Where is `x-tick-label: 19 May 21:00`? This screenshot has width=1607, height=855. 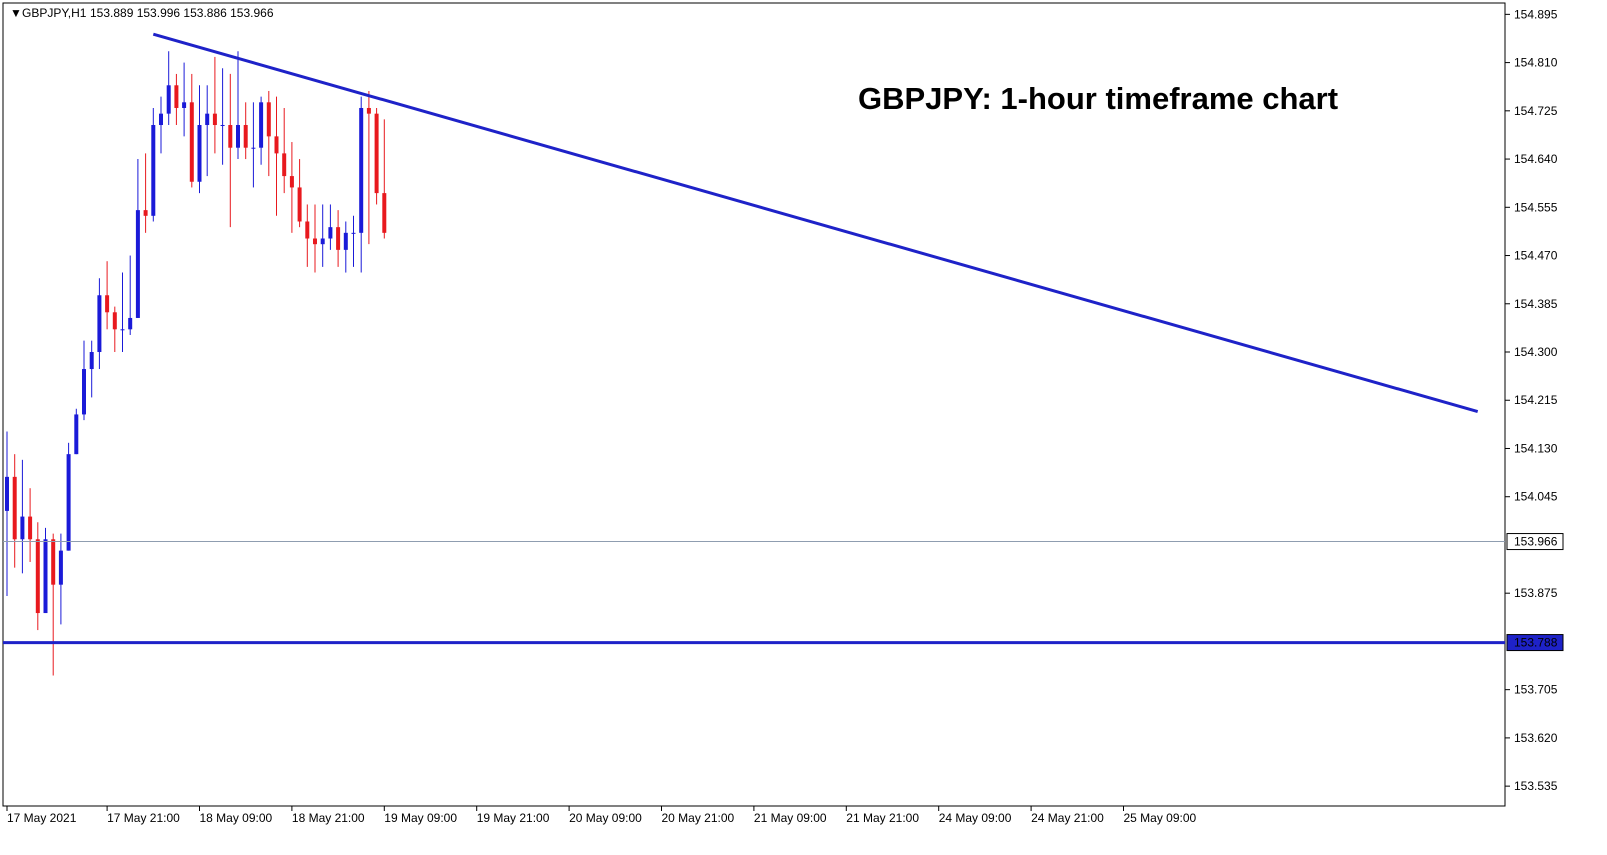
x-tick-label: 19 May 21:00 is located at coordinates (513, 818).